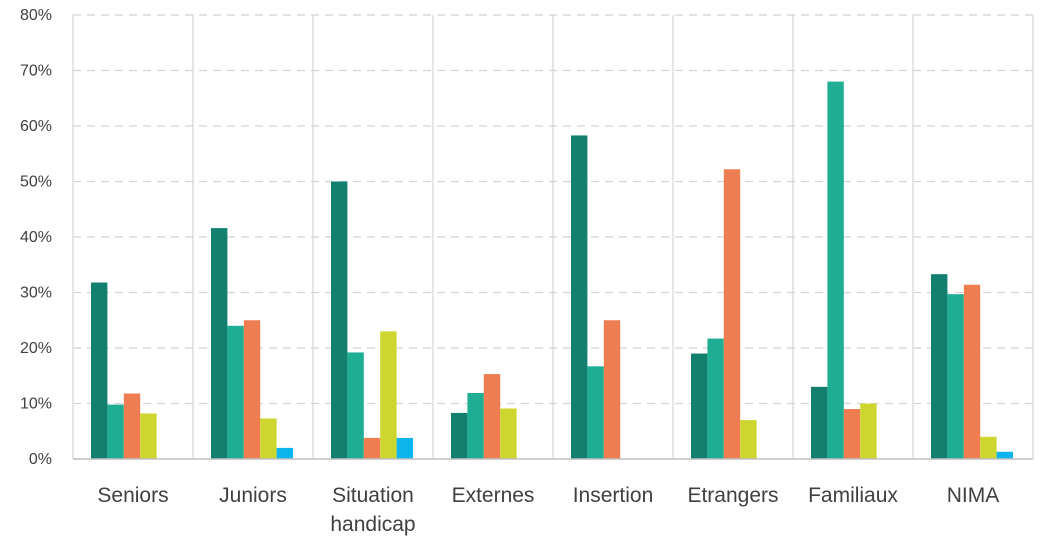  I want to click on x-category-label: Situation, so click(373, 495).